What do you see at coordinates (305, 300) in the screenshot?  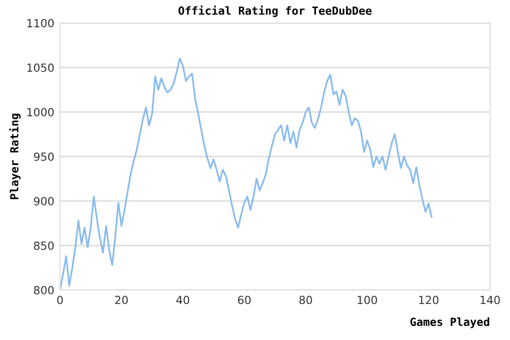 I see `x-tick-label: 80` at bounding box center [305, 300].